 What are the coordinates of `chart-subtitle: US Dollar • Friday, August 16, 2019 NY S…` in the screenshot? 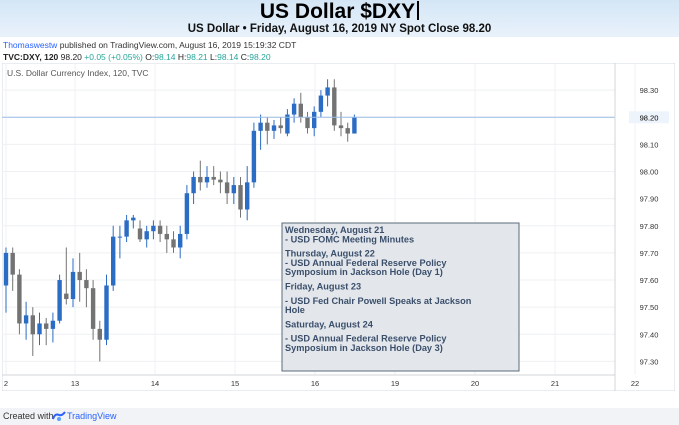 It's located at (339, 29).